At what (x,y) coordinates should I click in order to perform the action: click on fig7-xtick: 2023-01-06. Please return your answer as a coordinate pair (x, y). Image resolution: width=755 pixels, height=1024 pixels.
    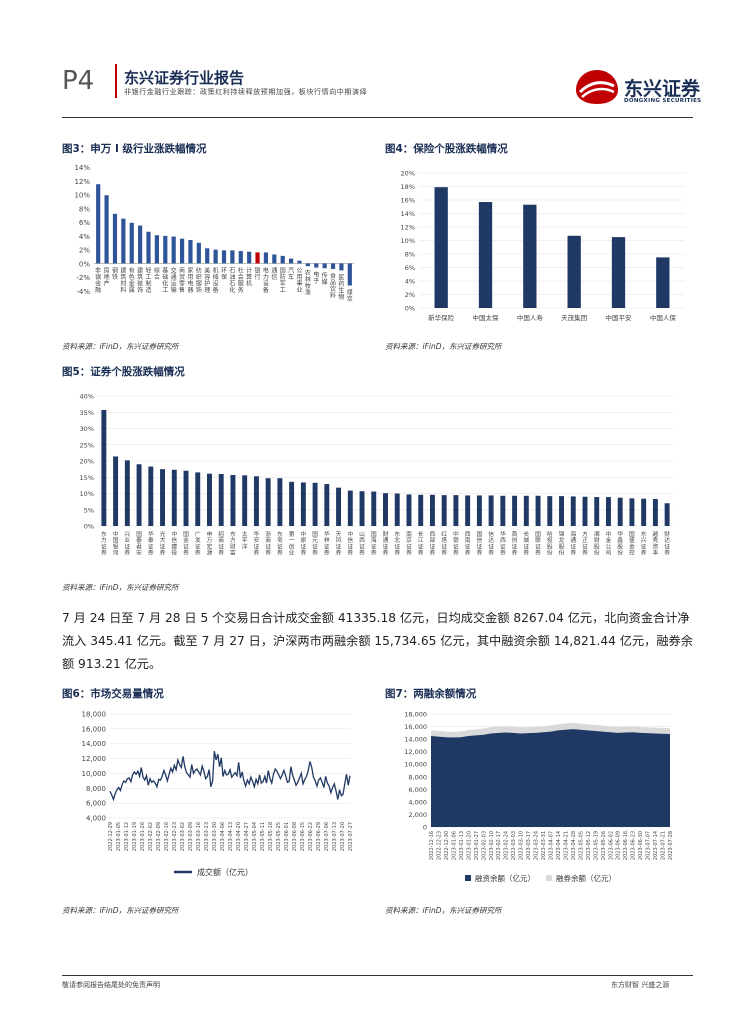
    Looking at the image, I should click on (454, 845).